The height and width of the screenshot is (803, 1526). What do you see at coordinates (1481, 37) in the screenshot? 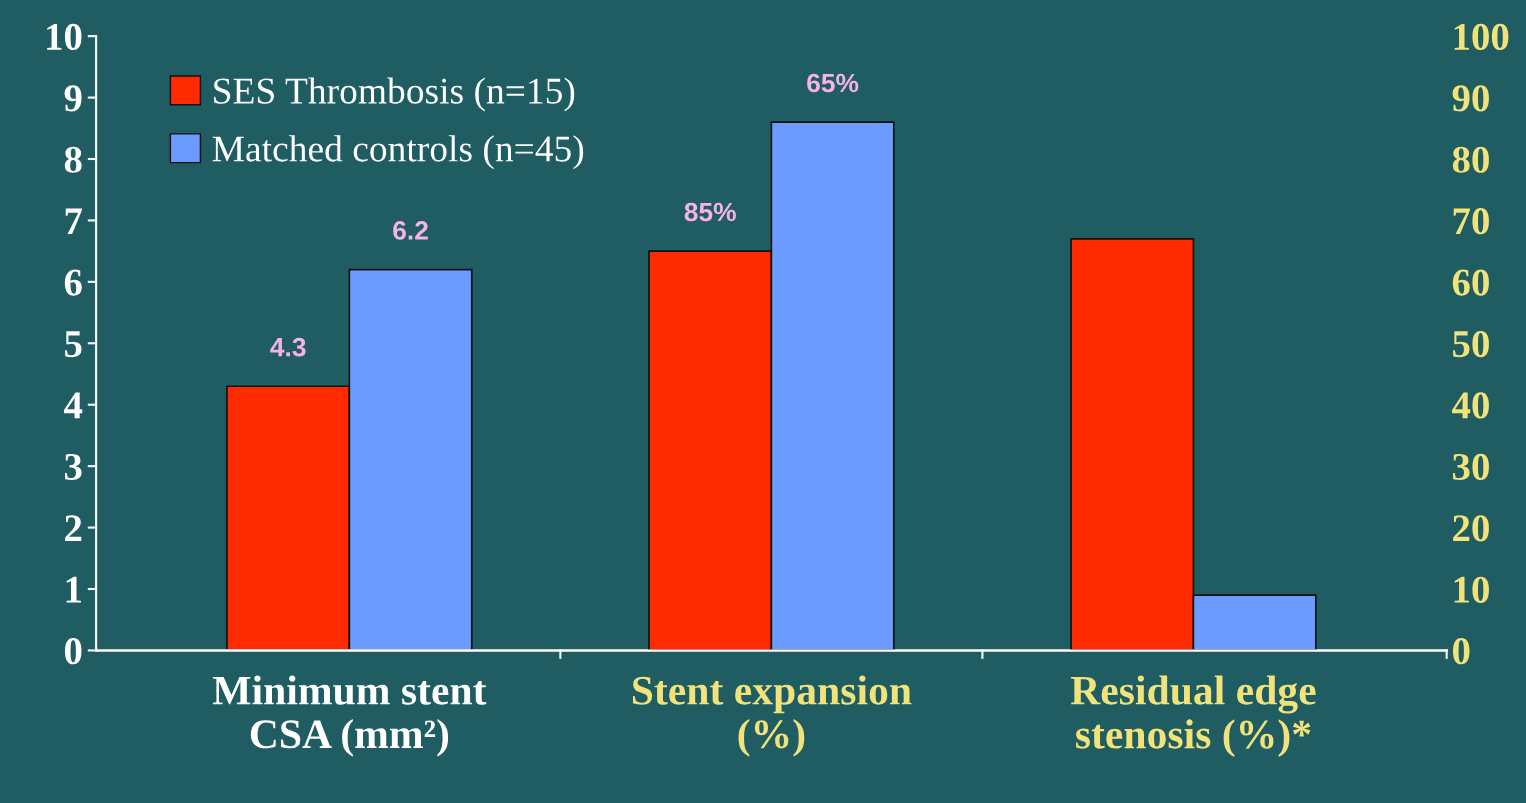
I see `y2-tick-label: 100` at bounding box center [1481, 37].